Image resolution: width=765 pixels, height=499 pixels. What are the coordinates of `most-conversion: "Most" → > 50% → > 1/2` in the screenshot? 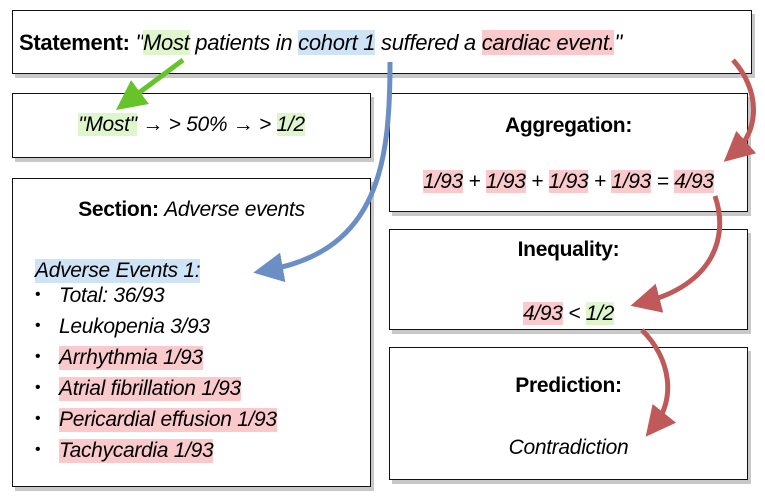 It's located at (191, 124).